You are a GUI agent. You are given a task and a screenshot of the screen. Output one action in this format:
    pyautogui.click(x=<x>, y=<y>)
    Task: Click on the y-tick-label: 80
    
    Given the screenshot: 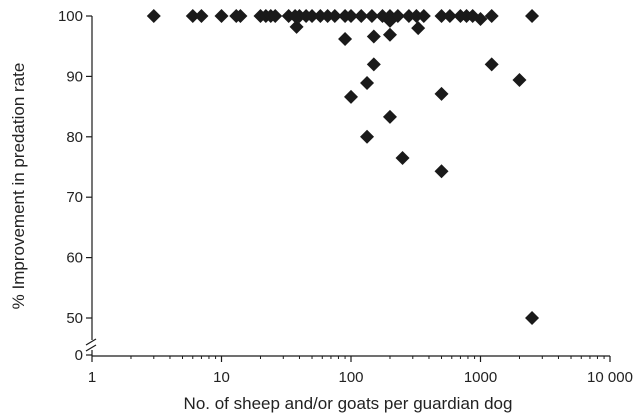 What is the action you would take?
    pyautogui.click(x=74, y=137)
    